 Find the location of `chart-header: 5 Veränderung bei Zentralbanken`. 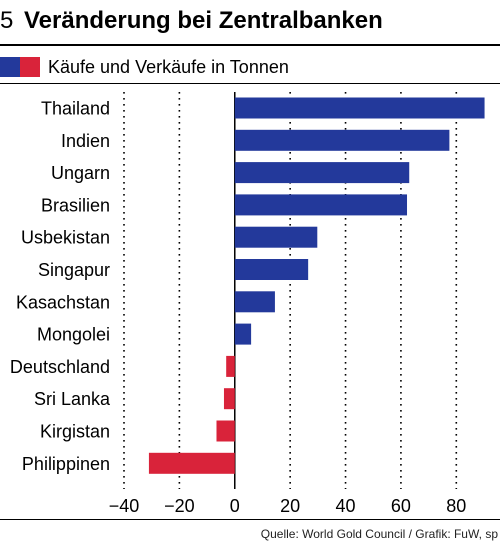

chart-header: 5 Veränderung bei Zentralbanken is located at coordinates (250, 23).